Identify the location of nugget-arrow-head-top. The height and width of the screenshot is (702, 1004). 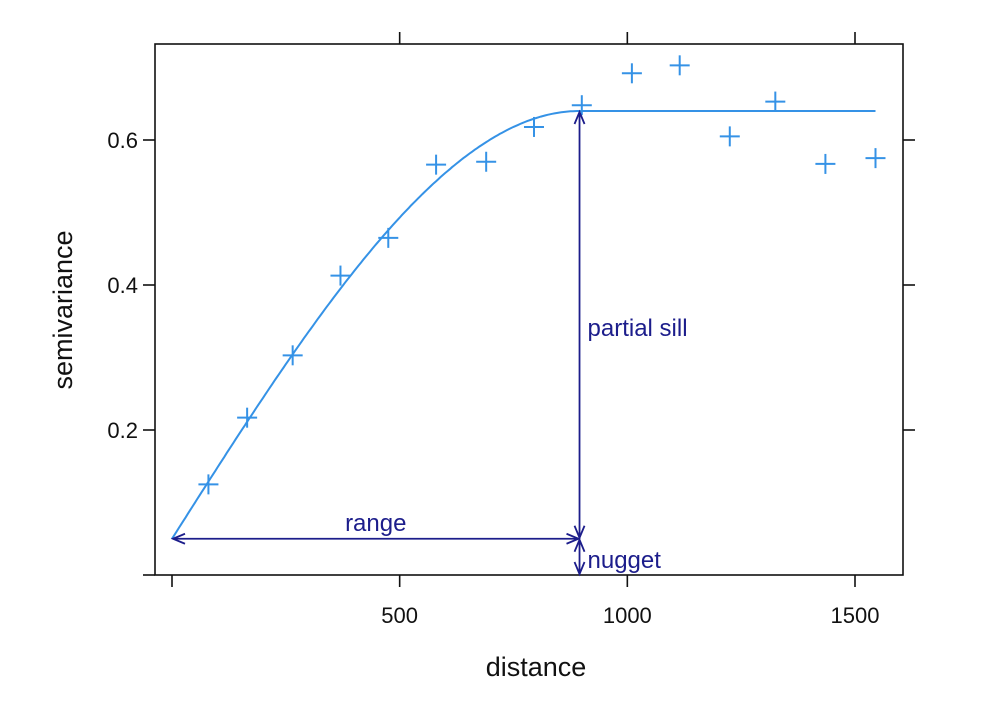
(579, 545).